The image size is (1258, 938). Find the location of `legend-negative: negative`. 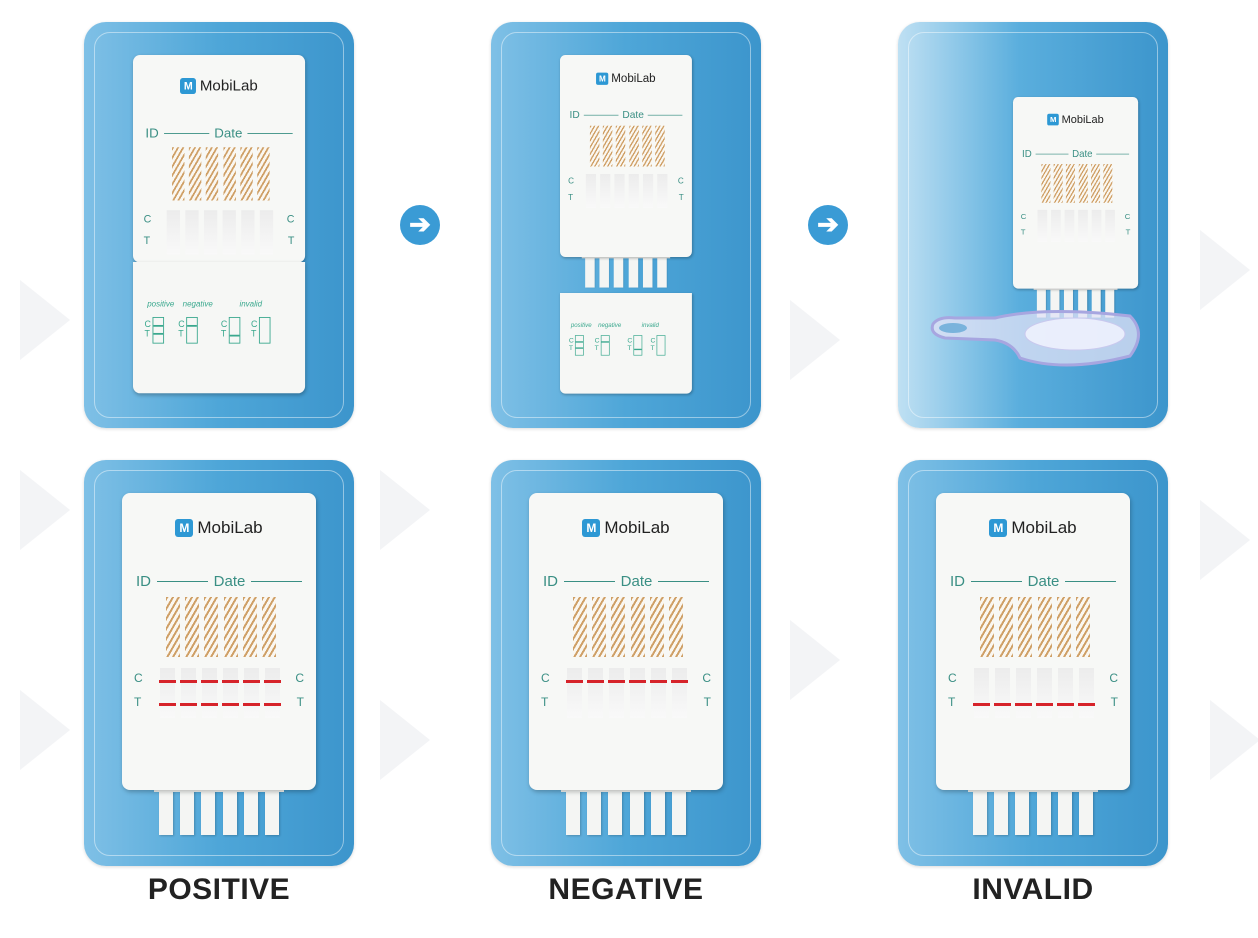

legend-negative: negative is located at coordinates (197, 304).